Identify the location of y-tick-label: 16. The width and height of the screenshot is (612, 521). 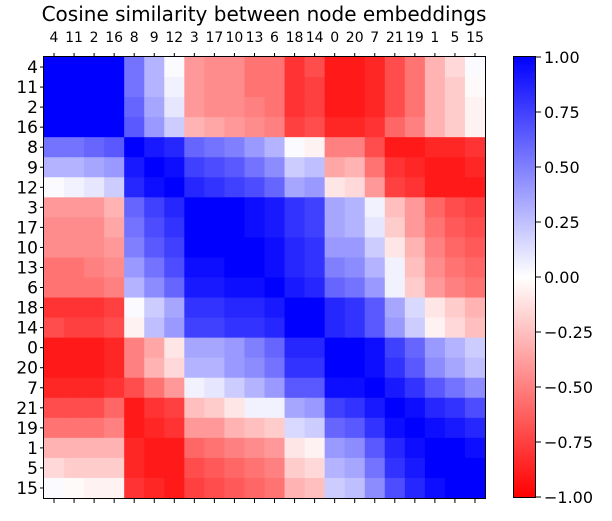
(27, 128).